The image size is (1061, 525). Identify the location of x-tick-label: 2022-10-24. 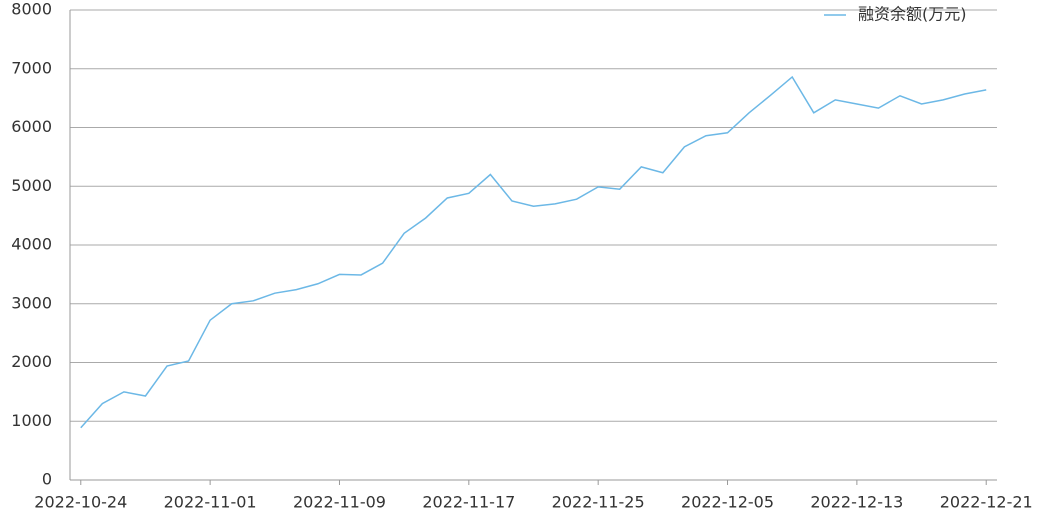
(80, 502).